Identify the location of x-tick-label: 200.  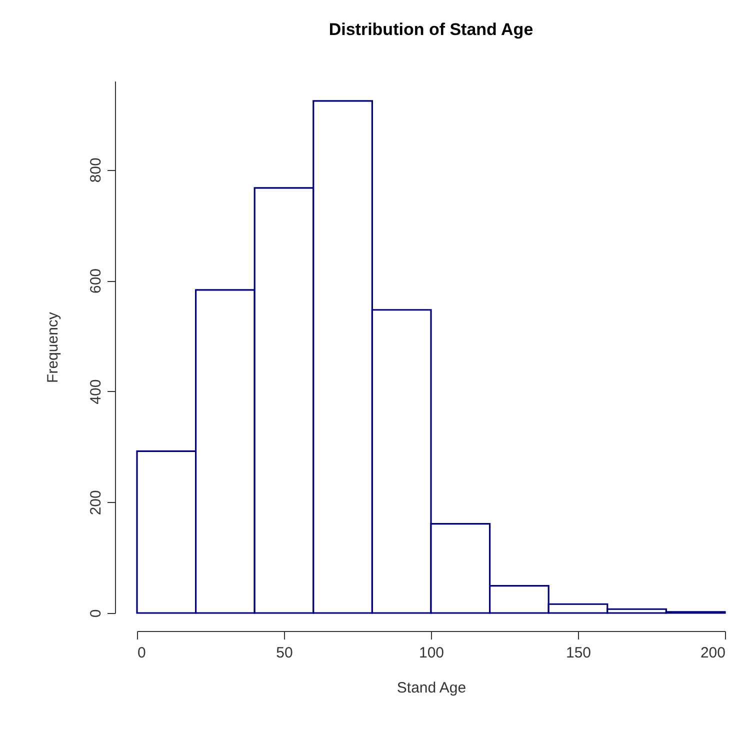
(713, 653).